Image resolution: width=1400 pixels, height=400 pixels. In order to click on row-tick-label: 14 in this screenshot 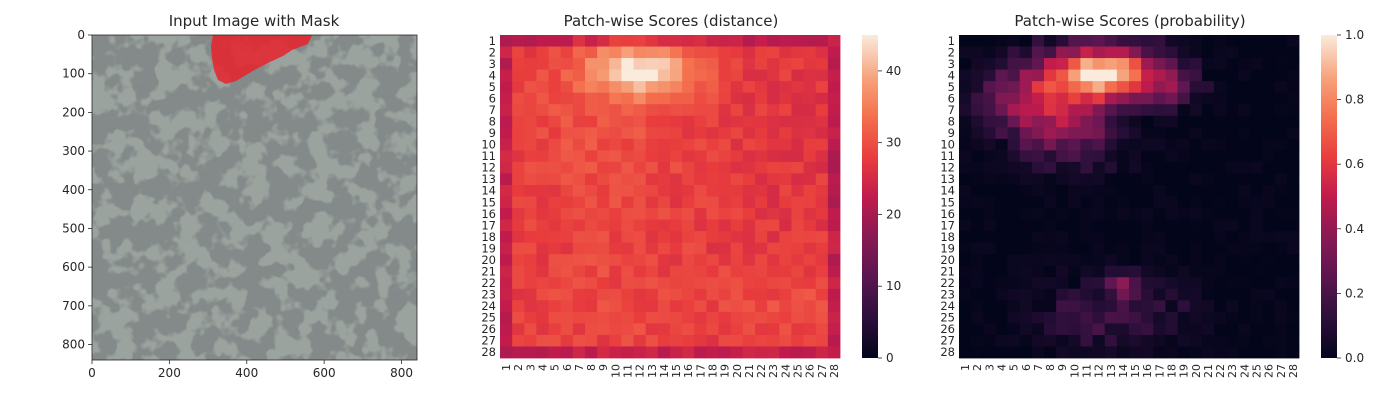, I will do `click(947, 191)`.